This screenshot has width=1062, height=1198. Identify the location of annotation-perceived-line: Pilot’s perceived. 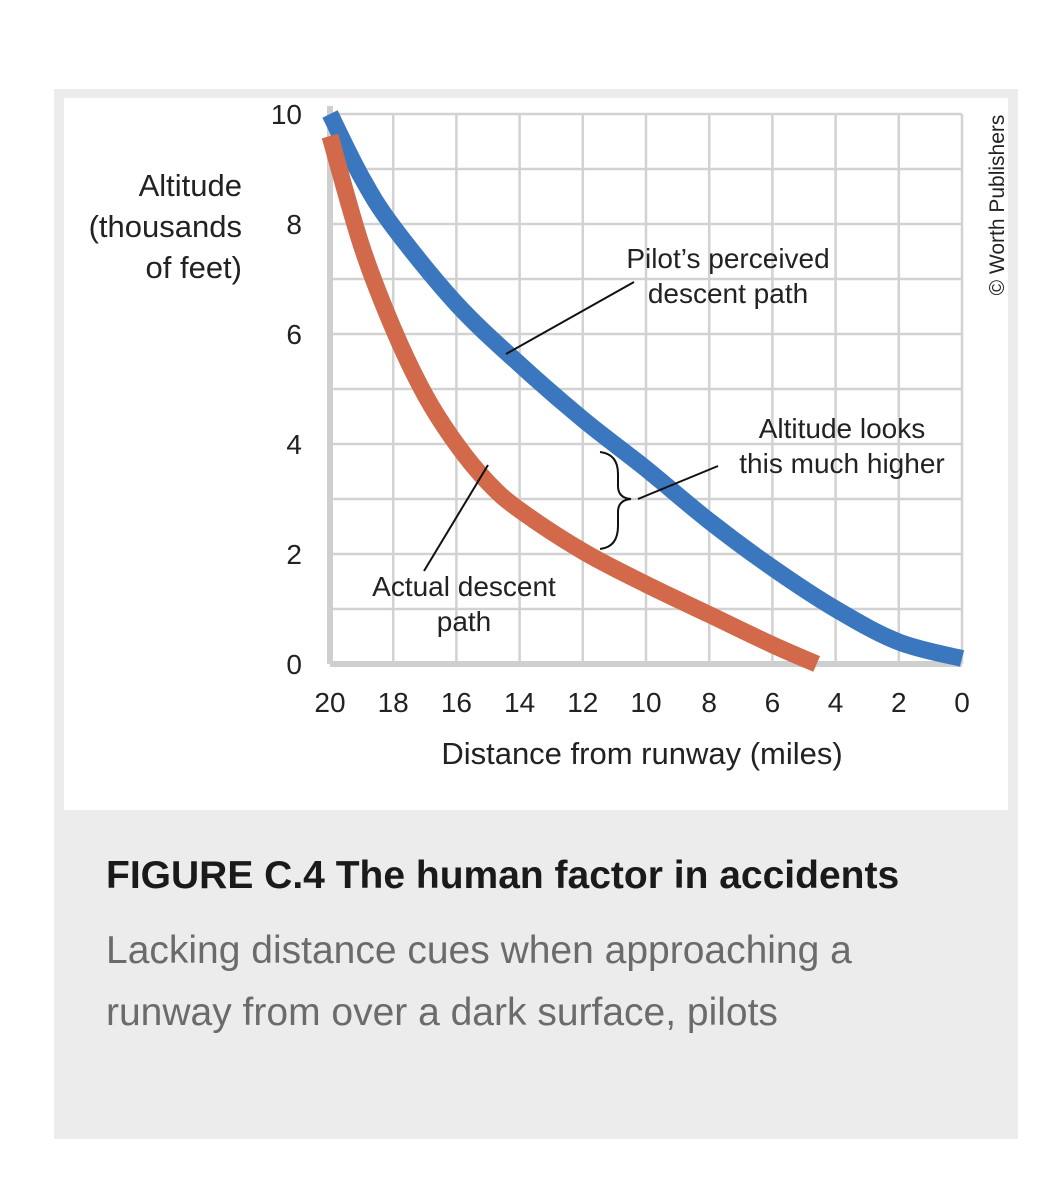
(727, 258).